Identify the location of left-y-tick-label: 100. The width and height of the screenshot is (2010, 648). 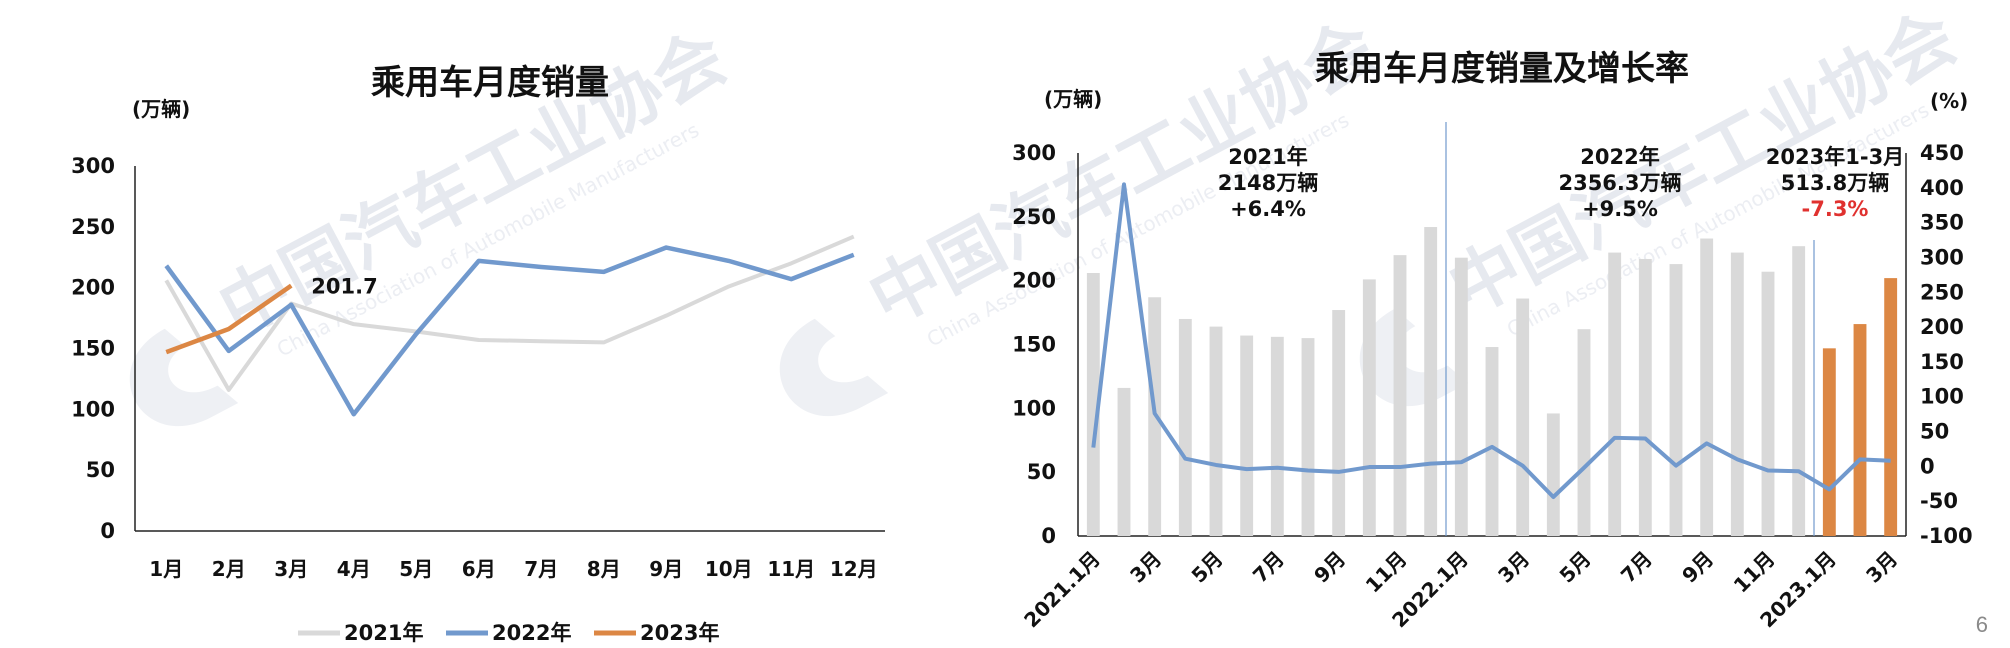
(93, 409).